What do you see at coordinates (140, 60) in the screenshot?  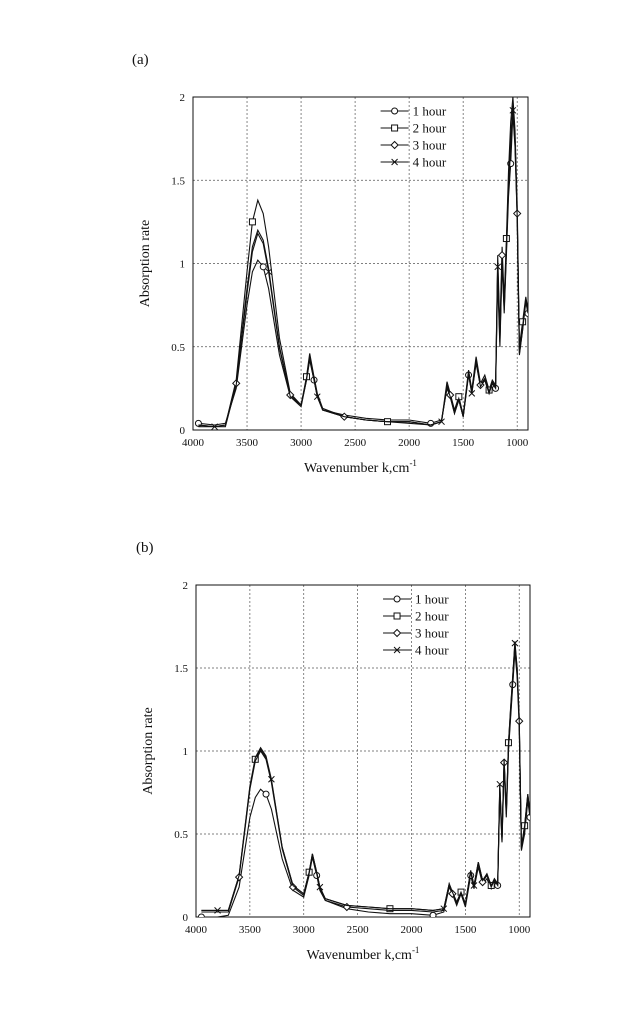 I see `panel-label: (a)` at bounding box center [140, 60].